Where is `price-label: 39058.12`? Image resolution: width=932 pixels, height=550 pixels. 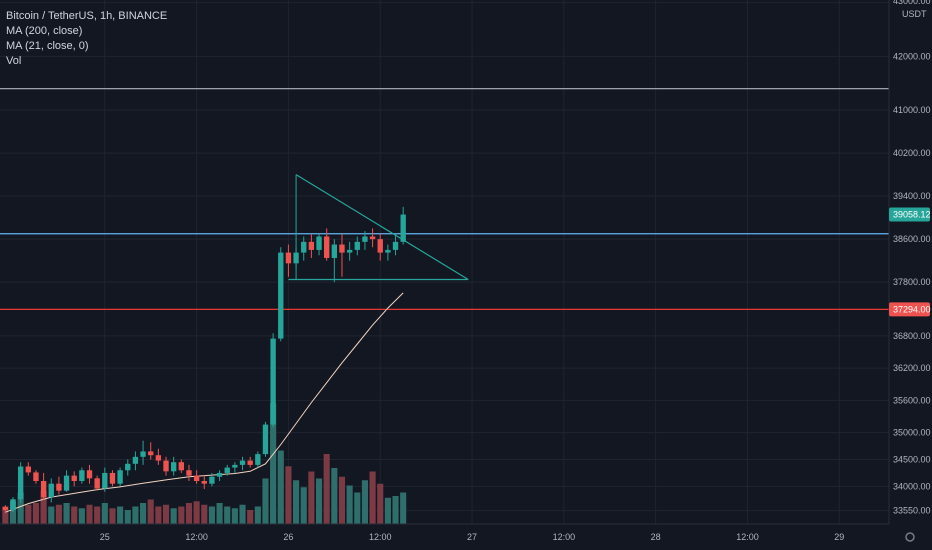
price-label: 39058.12 is located at coordinates (912, 215).